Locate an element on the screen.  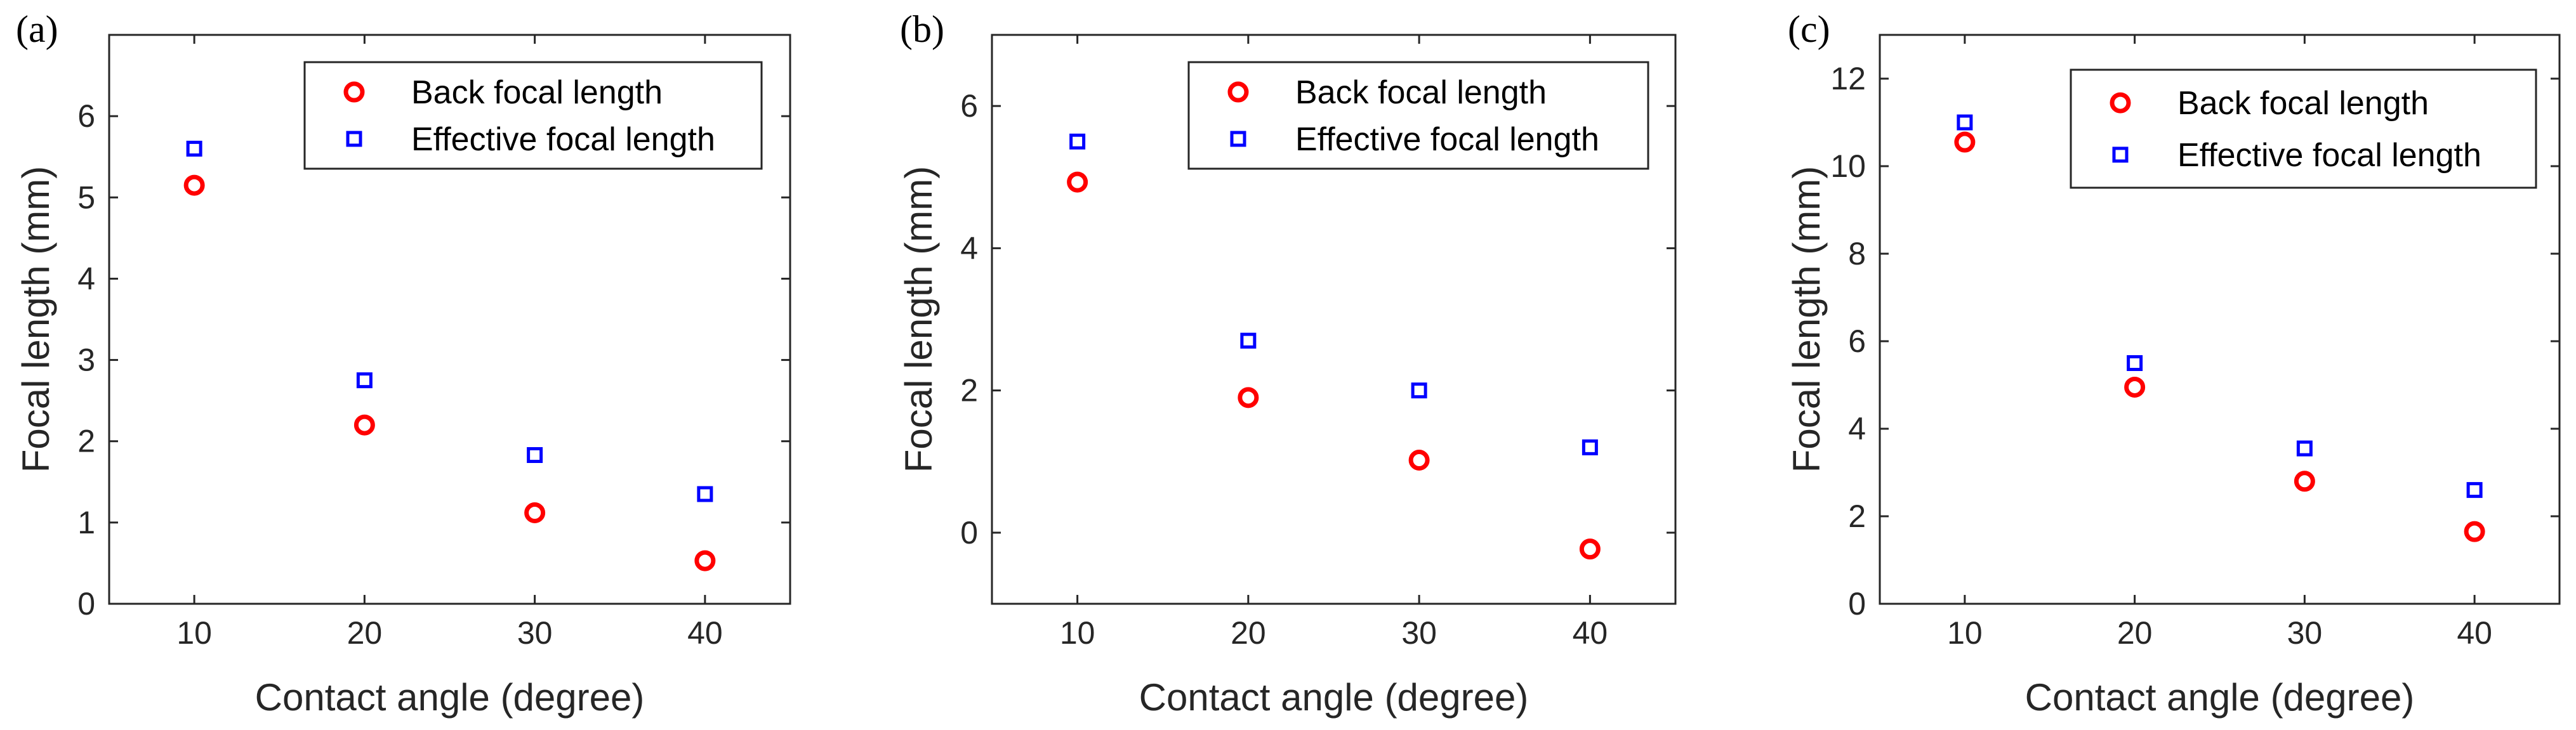
panel-label: (c) is located at coordinates (1809, 29).